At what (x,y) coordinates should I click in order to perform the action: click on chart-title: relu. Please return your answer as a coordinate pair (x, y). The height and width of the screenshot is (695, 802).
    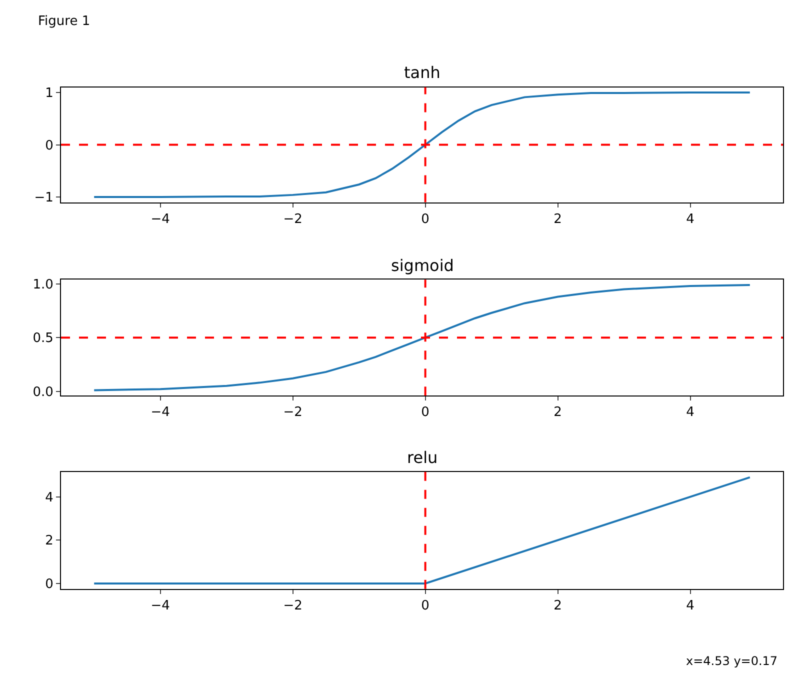
    Looking at the image, I should click on (422, 457).